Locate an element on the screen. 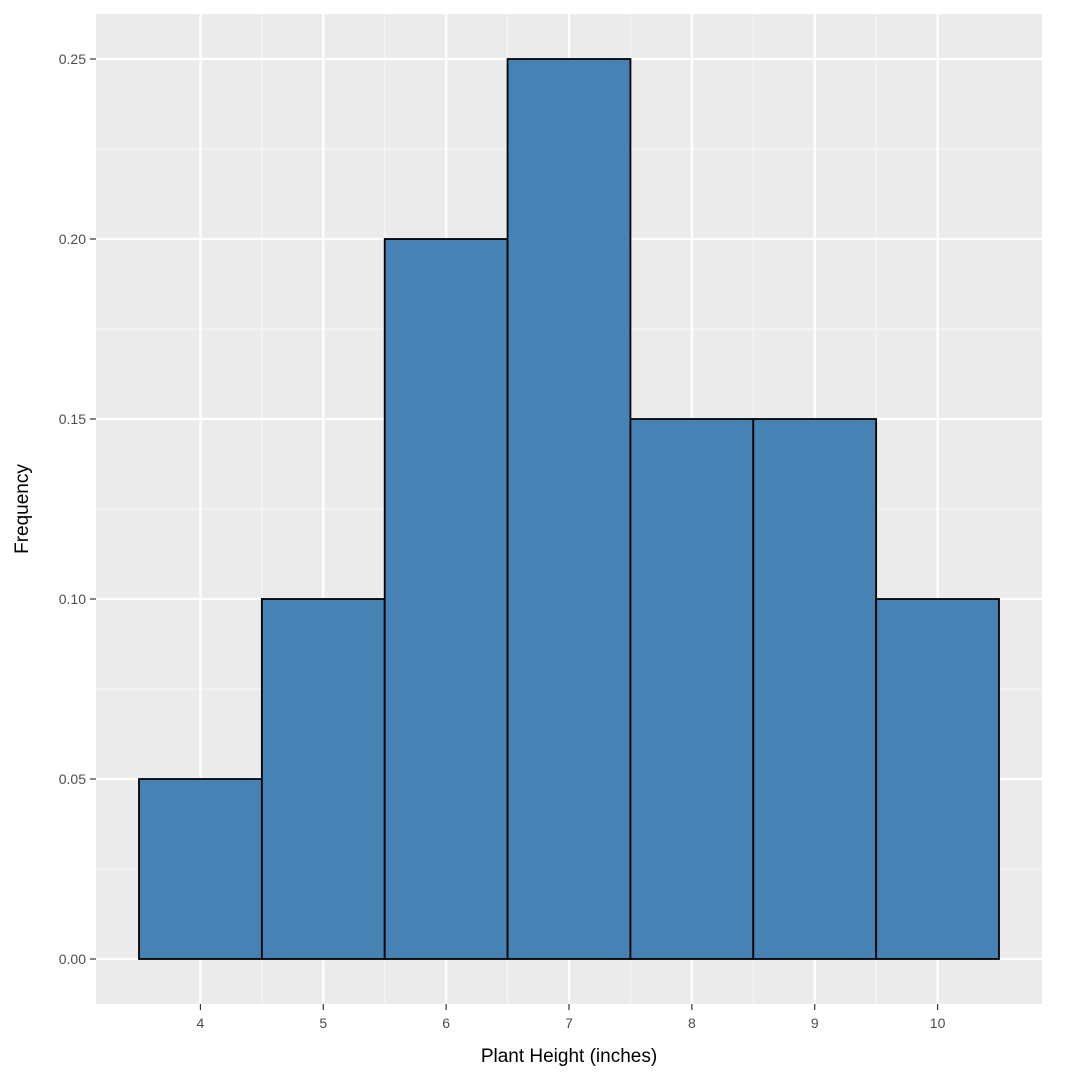 The height and width of the screenshot is (1082, 1079). x-tick-label: 10 is located at coordinates (938, 1023).